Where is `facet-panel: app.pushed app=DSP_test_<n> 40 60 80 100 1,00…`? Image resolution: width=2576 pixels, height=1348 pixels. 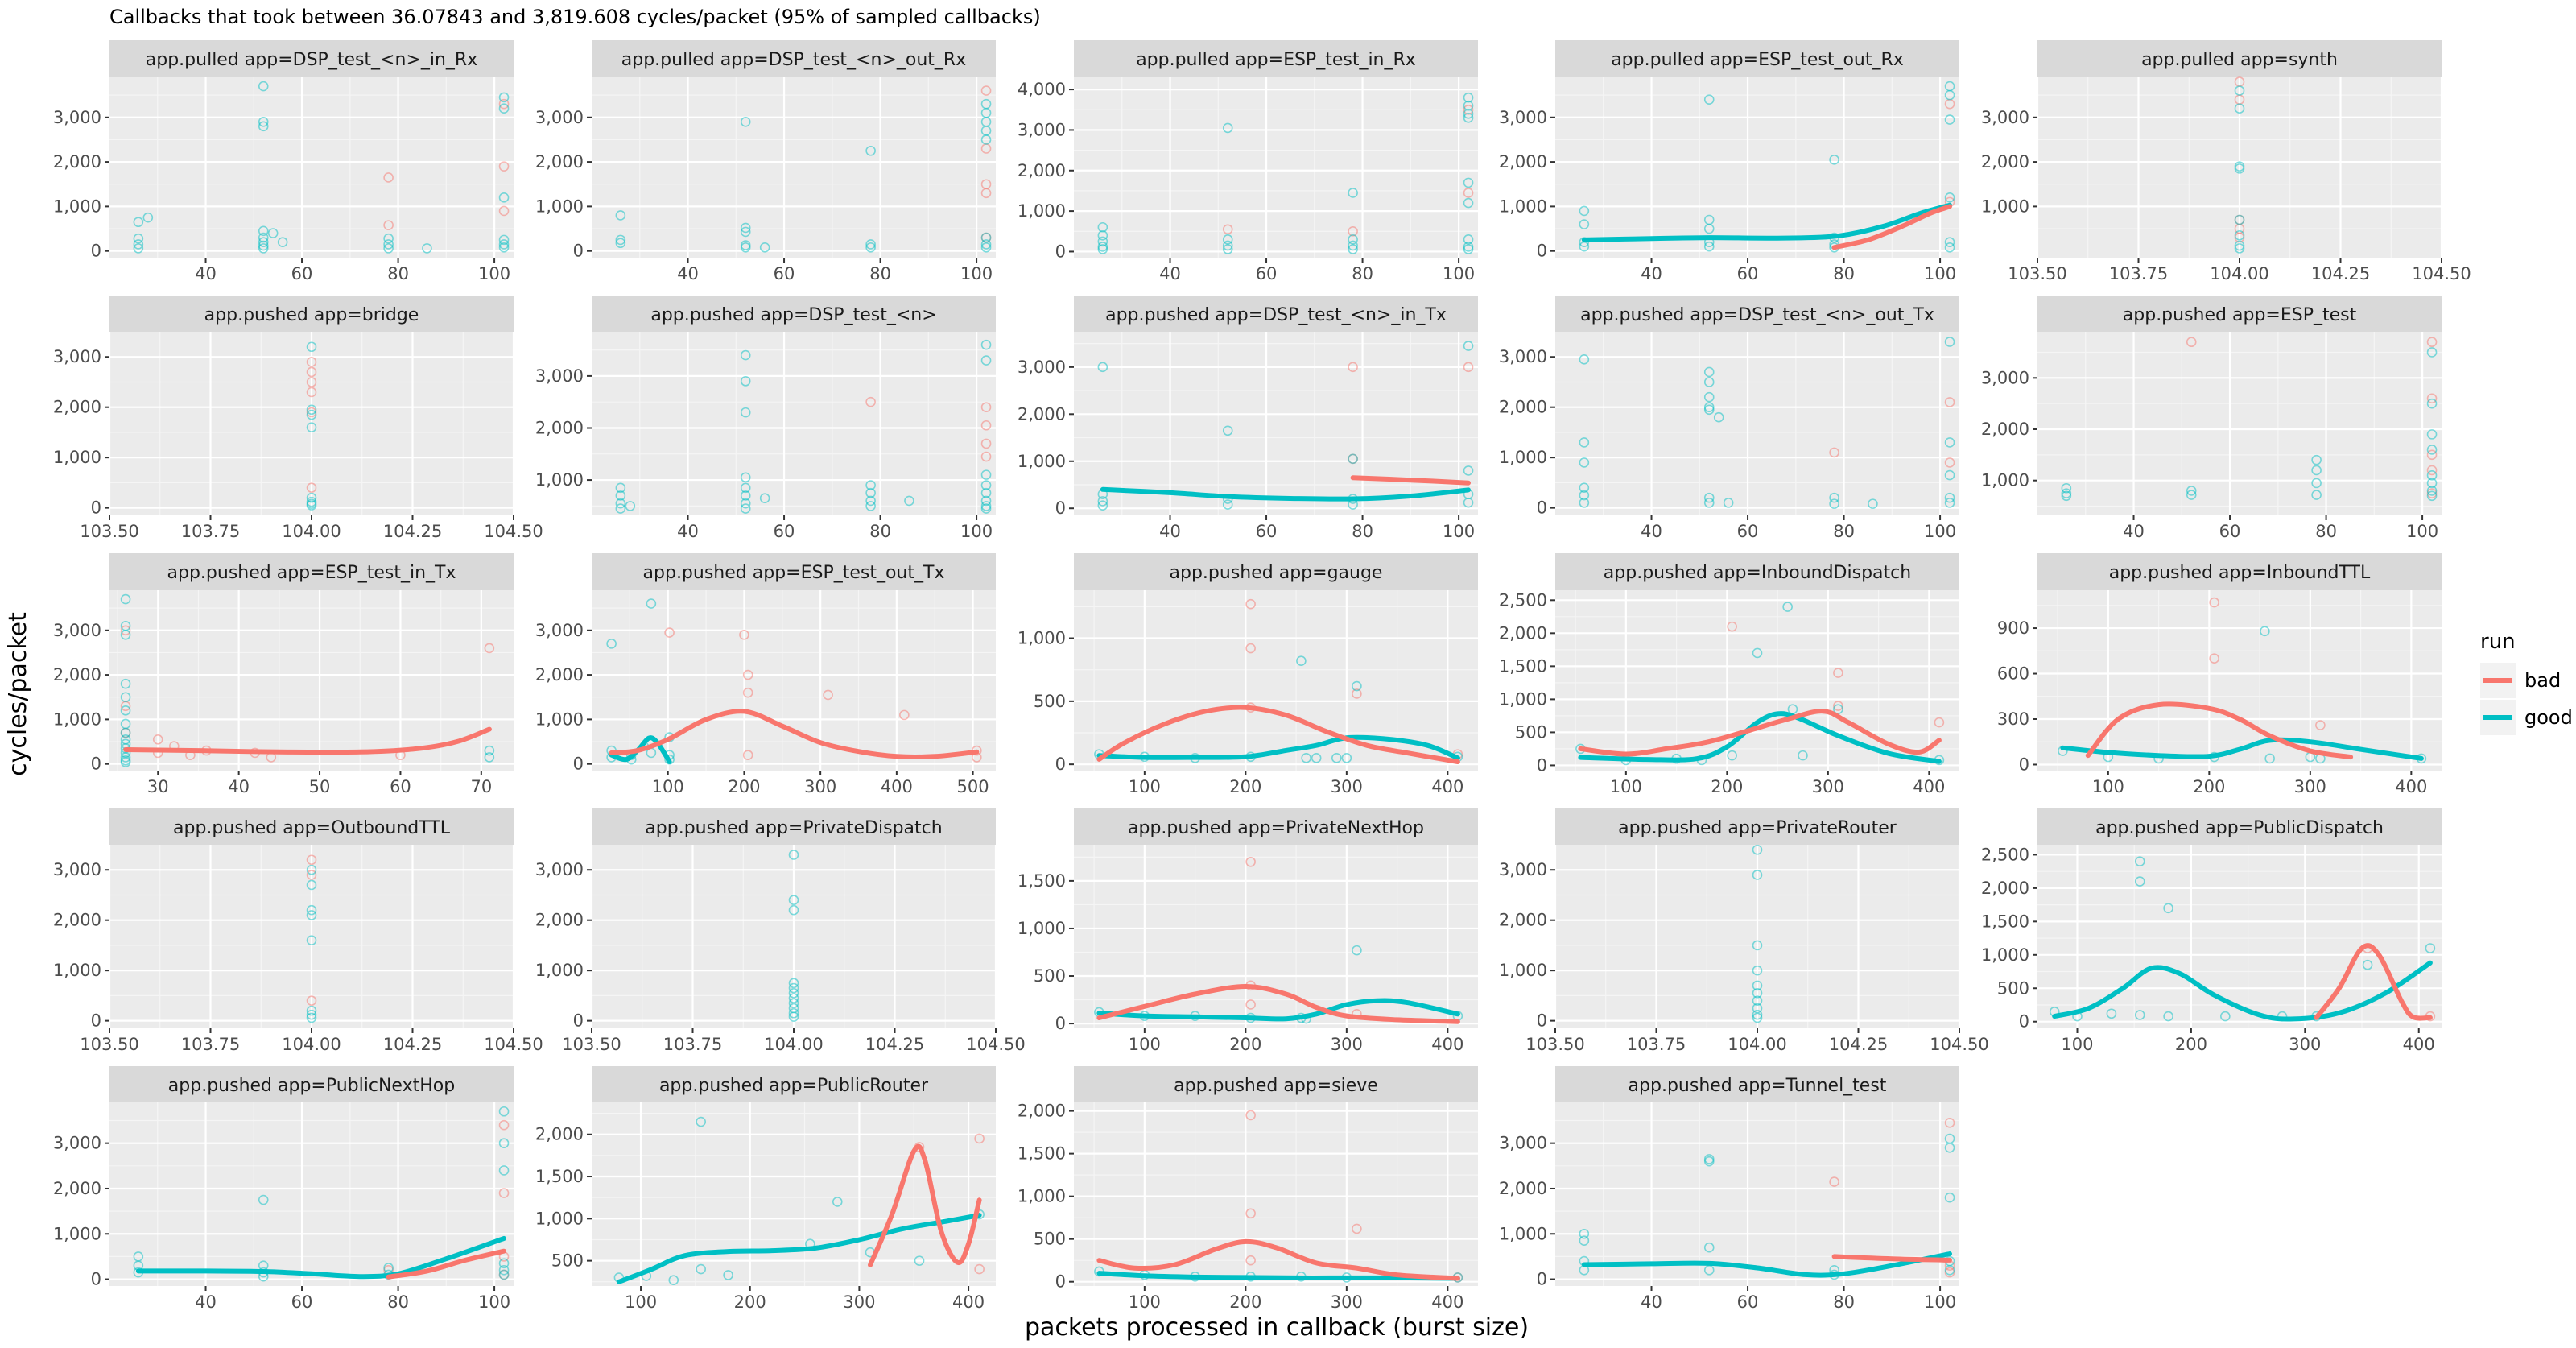
facet-panel: app.pushed app=DSP_test_<n> 40 60 80 100 1,00… is located at coordinates (765, 418).